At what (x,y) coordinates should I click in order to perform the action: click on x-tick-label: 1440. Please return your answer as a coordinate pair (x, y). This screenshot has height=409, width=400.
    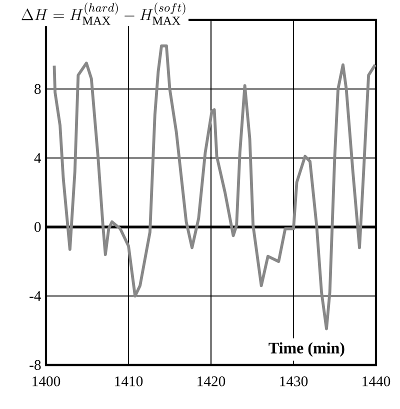
    Looking at the image, I should click on (376, 381).